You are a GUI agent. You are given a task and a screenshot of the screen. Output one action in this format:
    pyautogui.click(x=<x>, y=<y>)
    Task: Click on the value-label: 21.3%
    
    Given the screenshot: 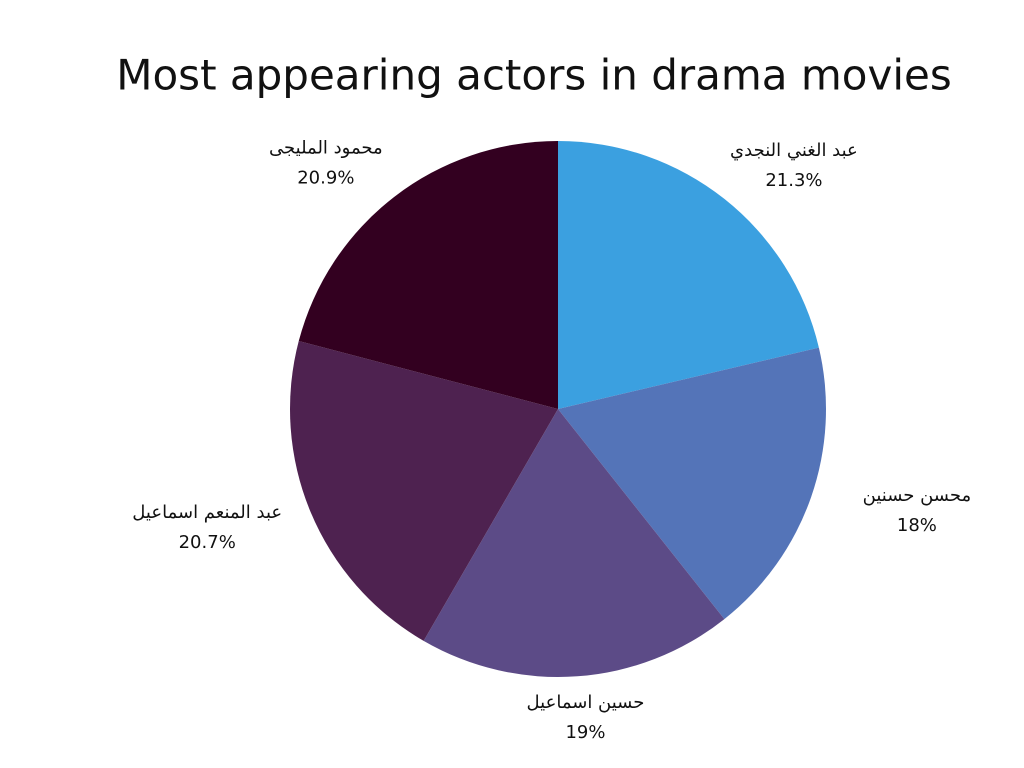 What is the action you would take?
    pyautogui.click(x=793, y=180)
    